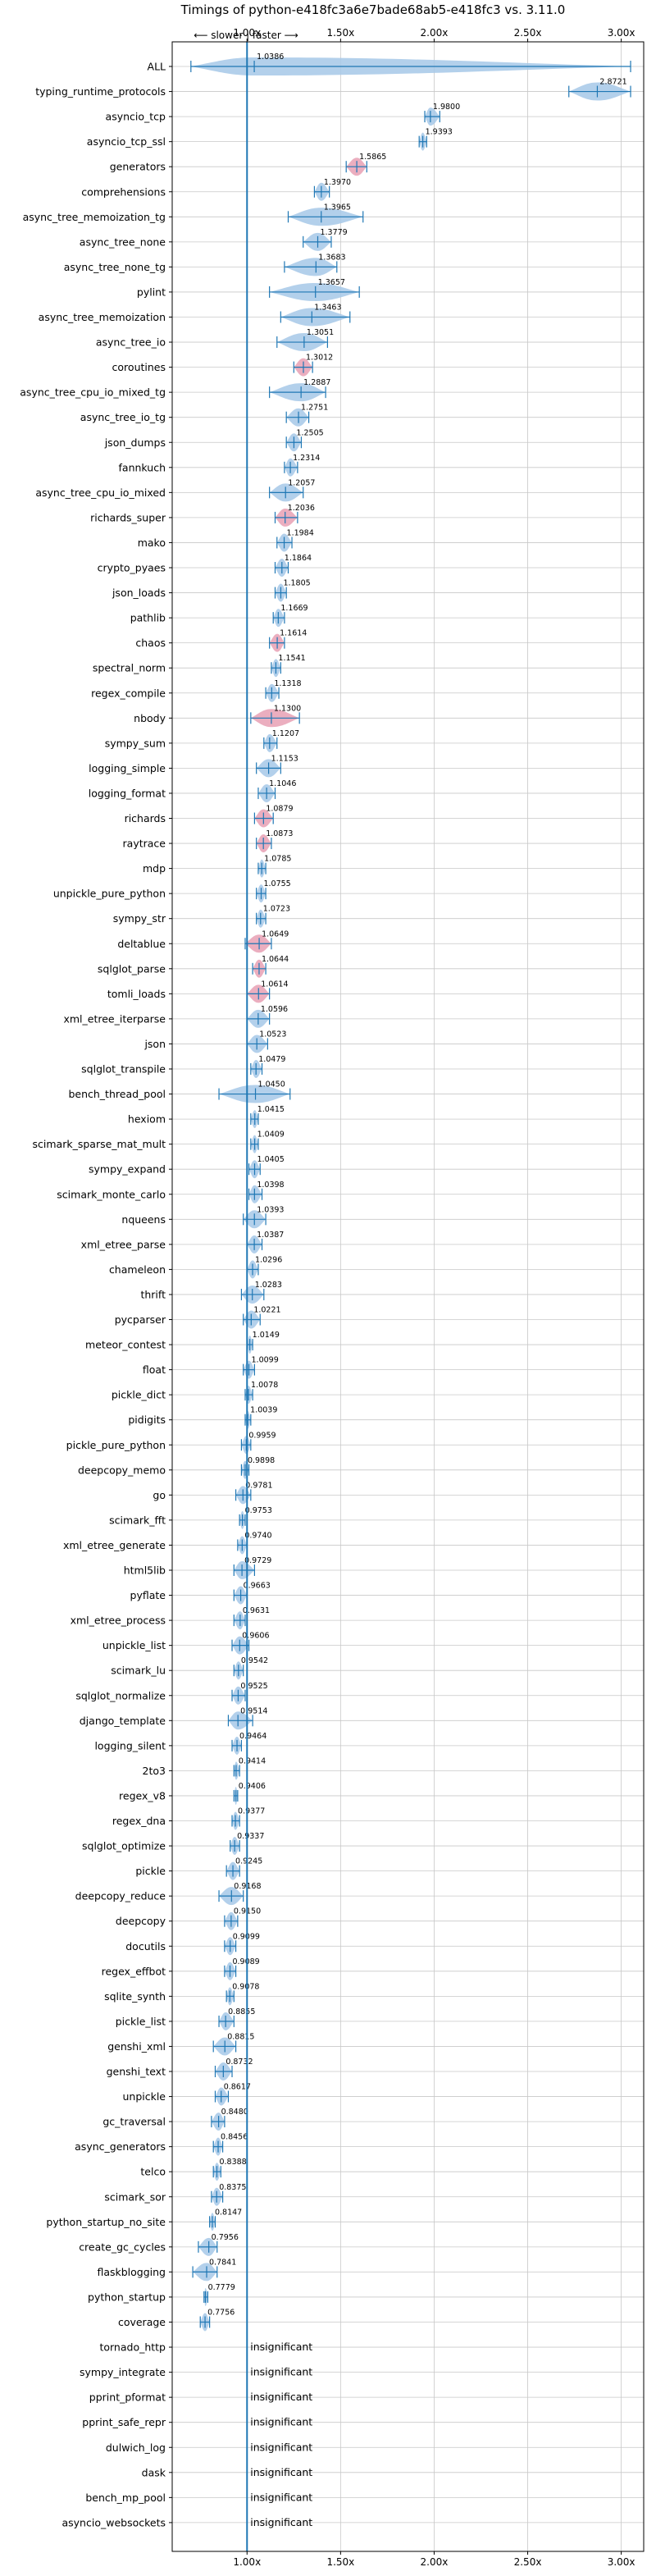 Image resolution: width=656 pixels, height=2576 pixels. What do you see at coordinates (287, 708) in the screenshot?
I see `value-label-nbody: 1.1300` at bounding box center [287, 708].